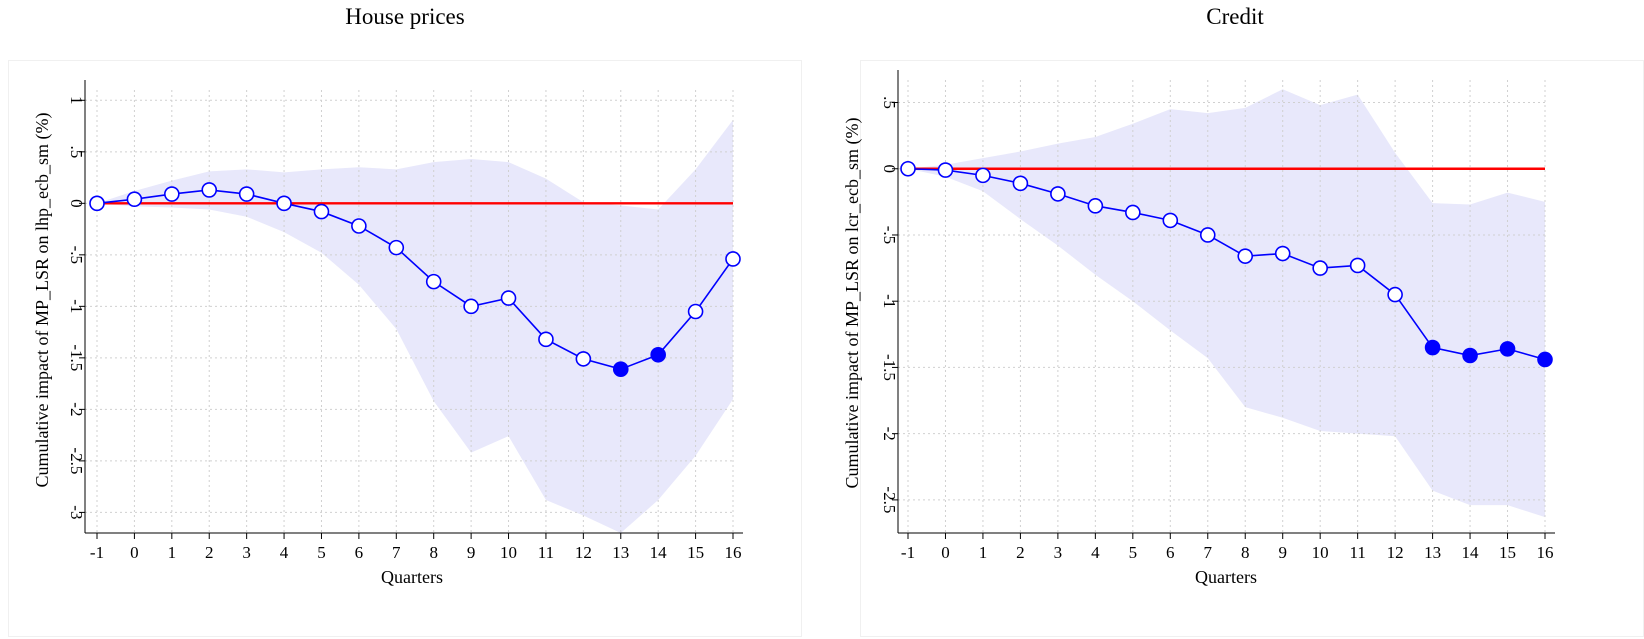 The height and width of the screenshot is (639, 1644). Describe the element at coordinates (76, 306) in the screenshot. I see `house-prices-y-tick-label: -1` at that location.